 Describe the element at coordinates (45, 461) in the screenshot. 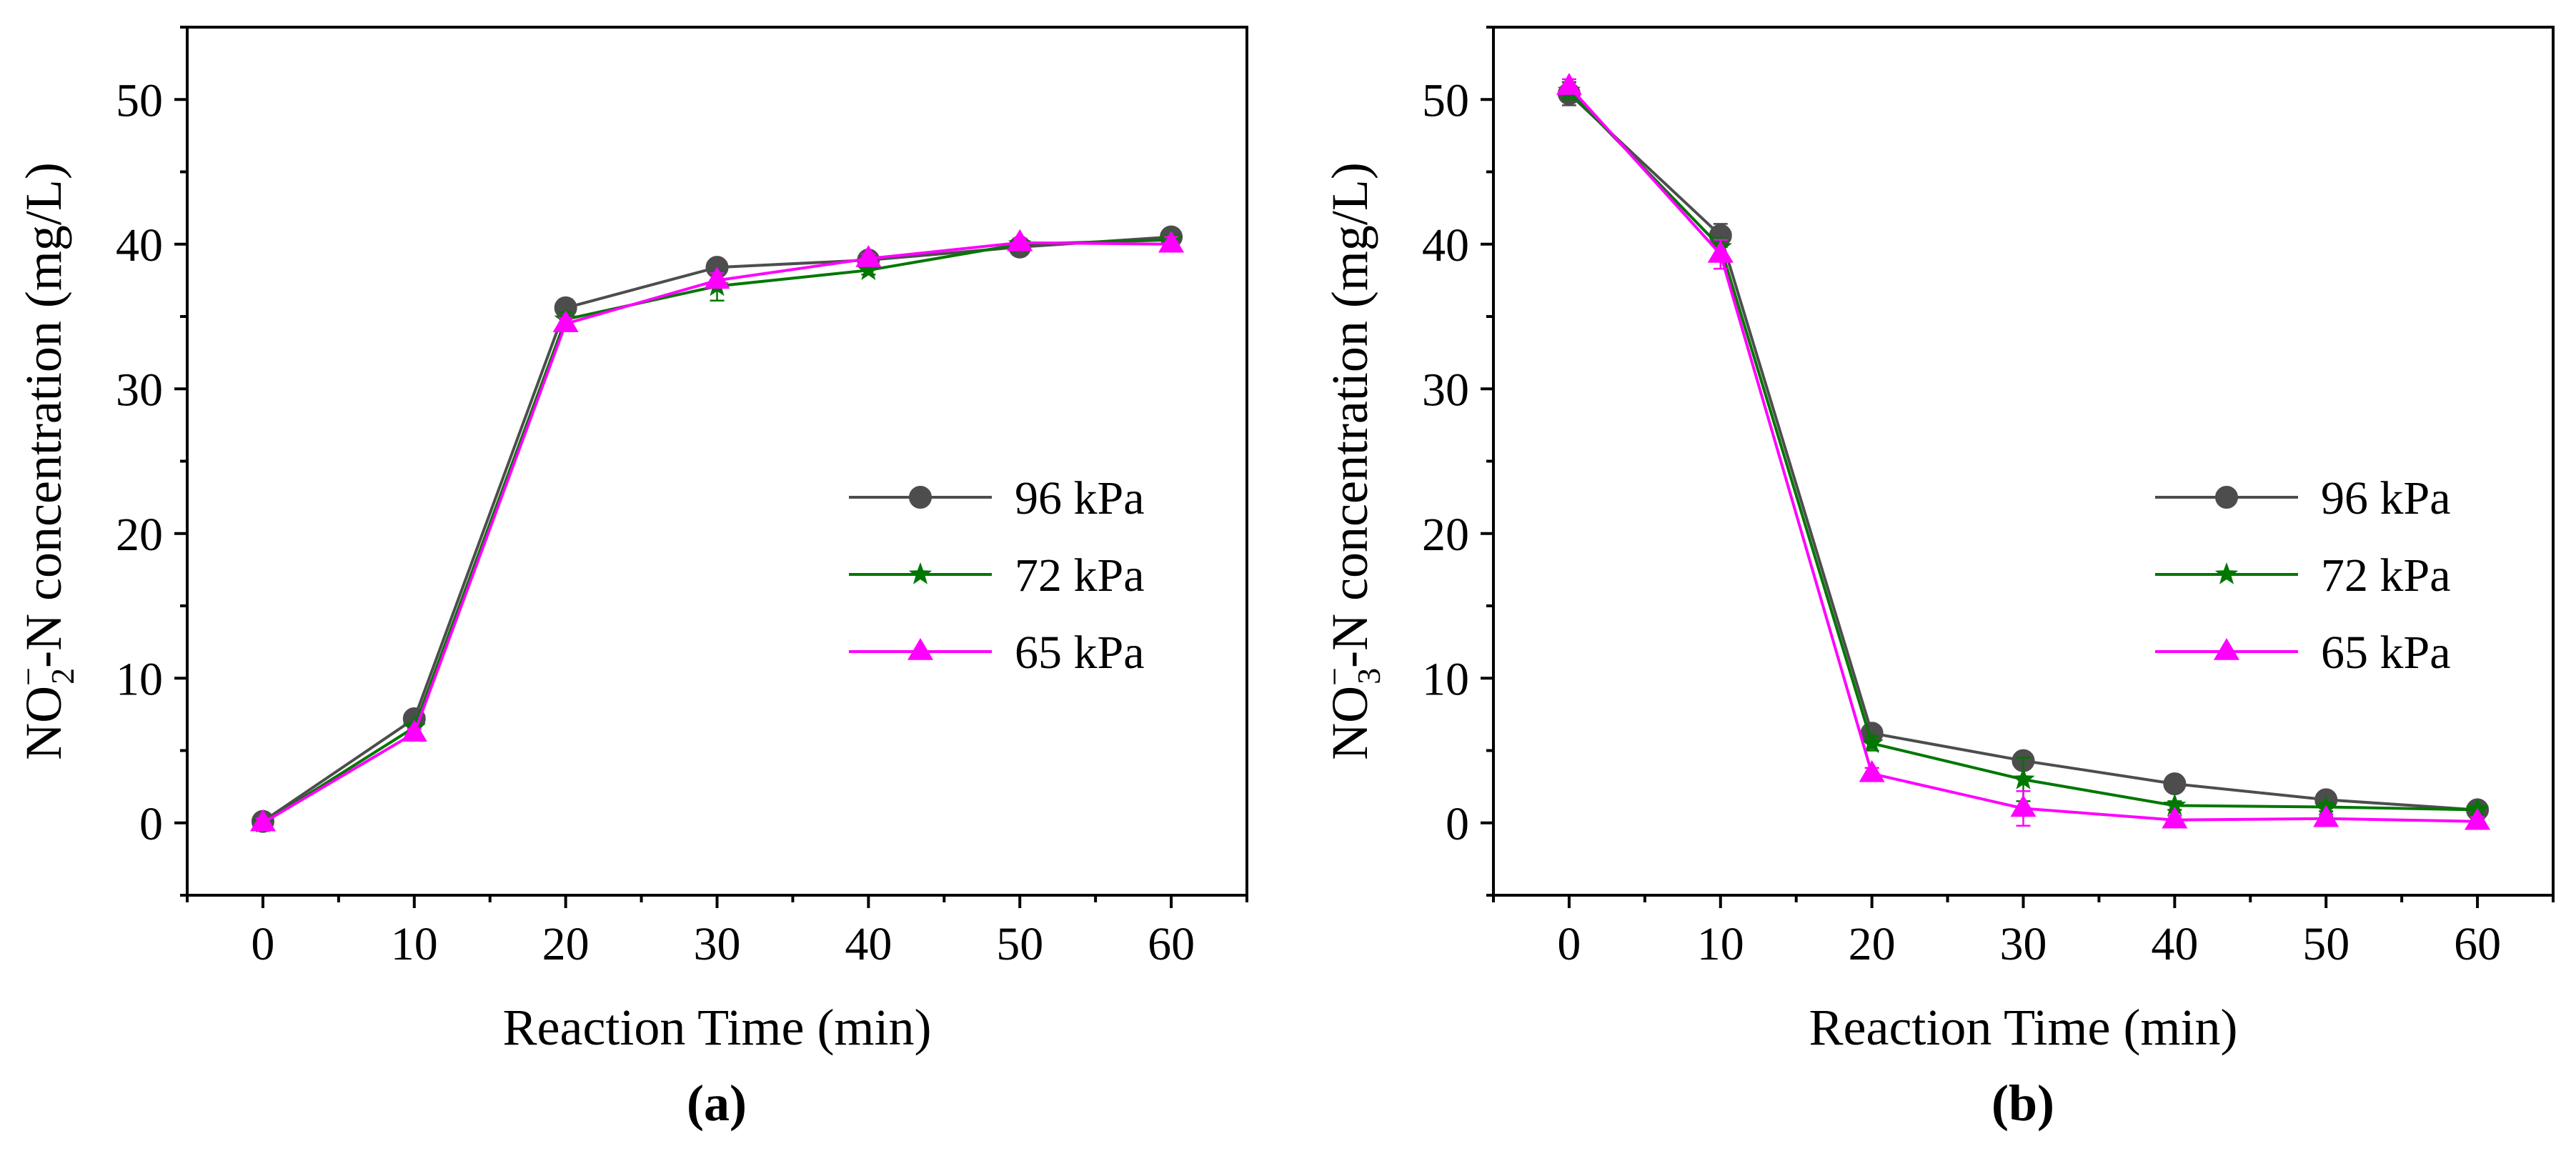

I see `y-axis-title: NO−2-N concentration (mg/L)` at that location.